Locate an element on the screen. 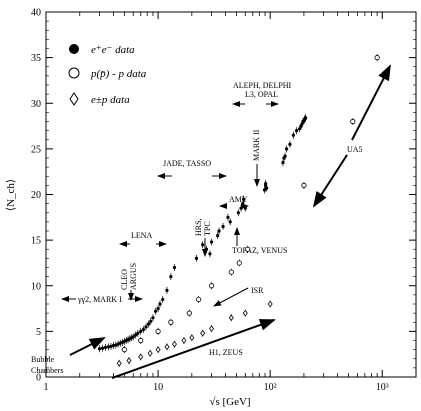 The image size is (421, 411). legend-marker-ep is located at coordinates (74, 99).